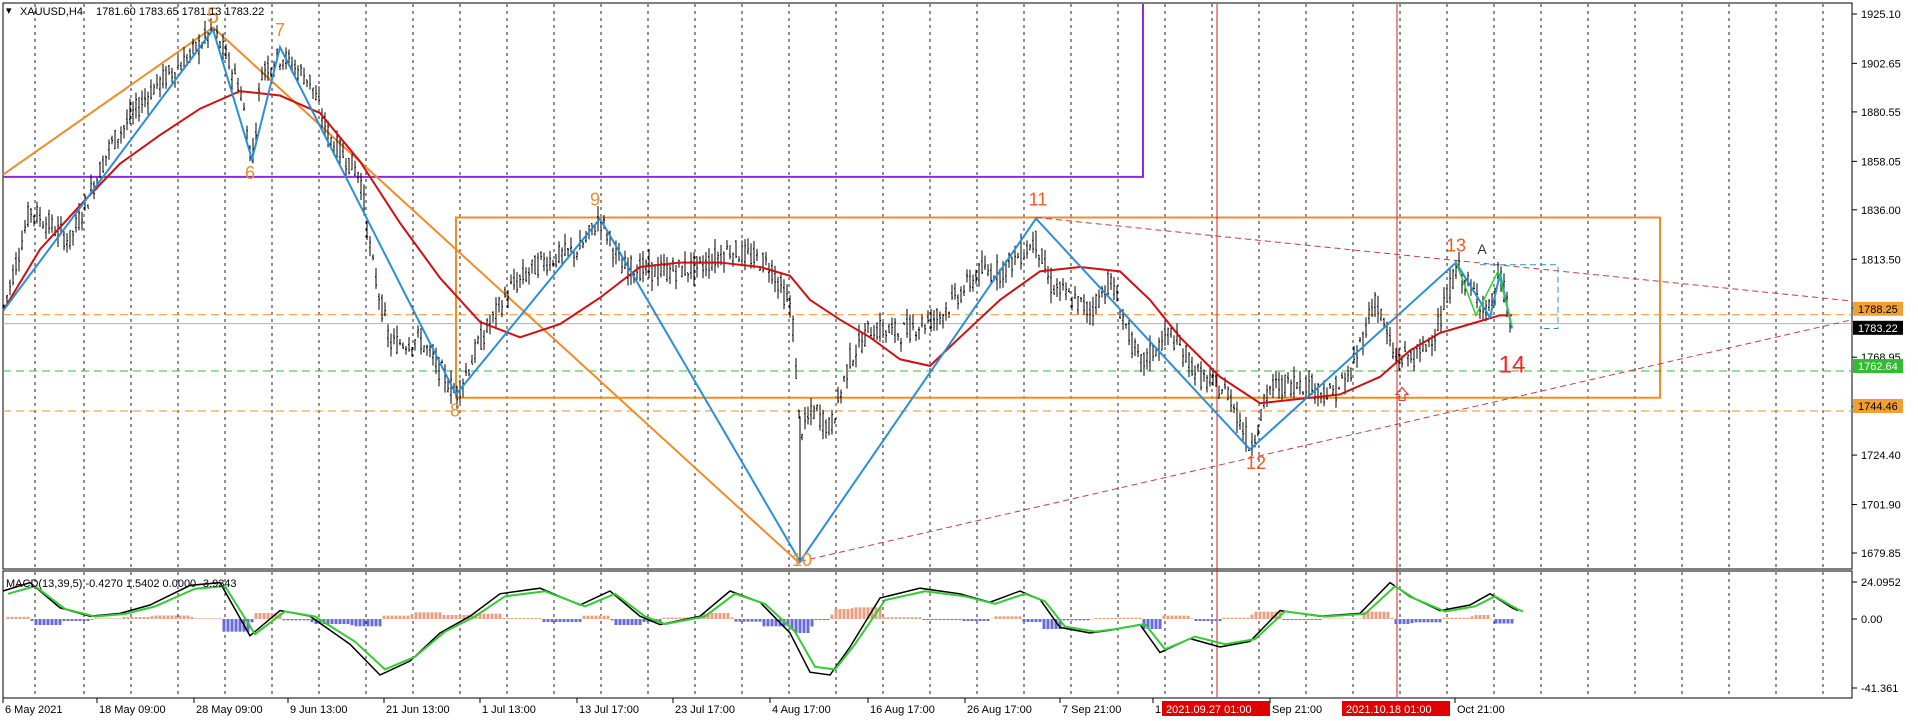 The height and width of the screenshot is (721, 1918). I want to click on macd-signal-line, so click(765, 627).